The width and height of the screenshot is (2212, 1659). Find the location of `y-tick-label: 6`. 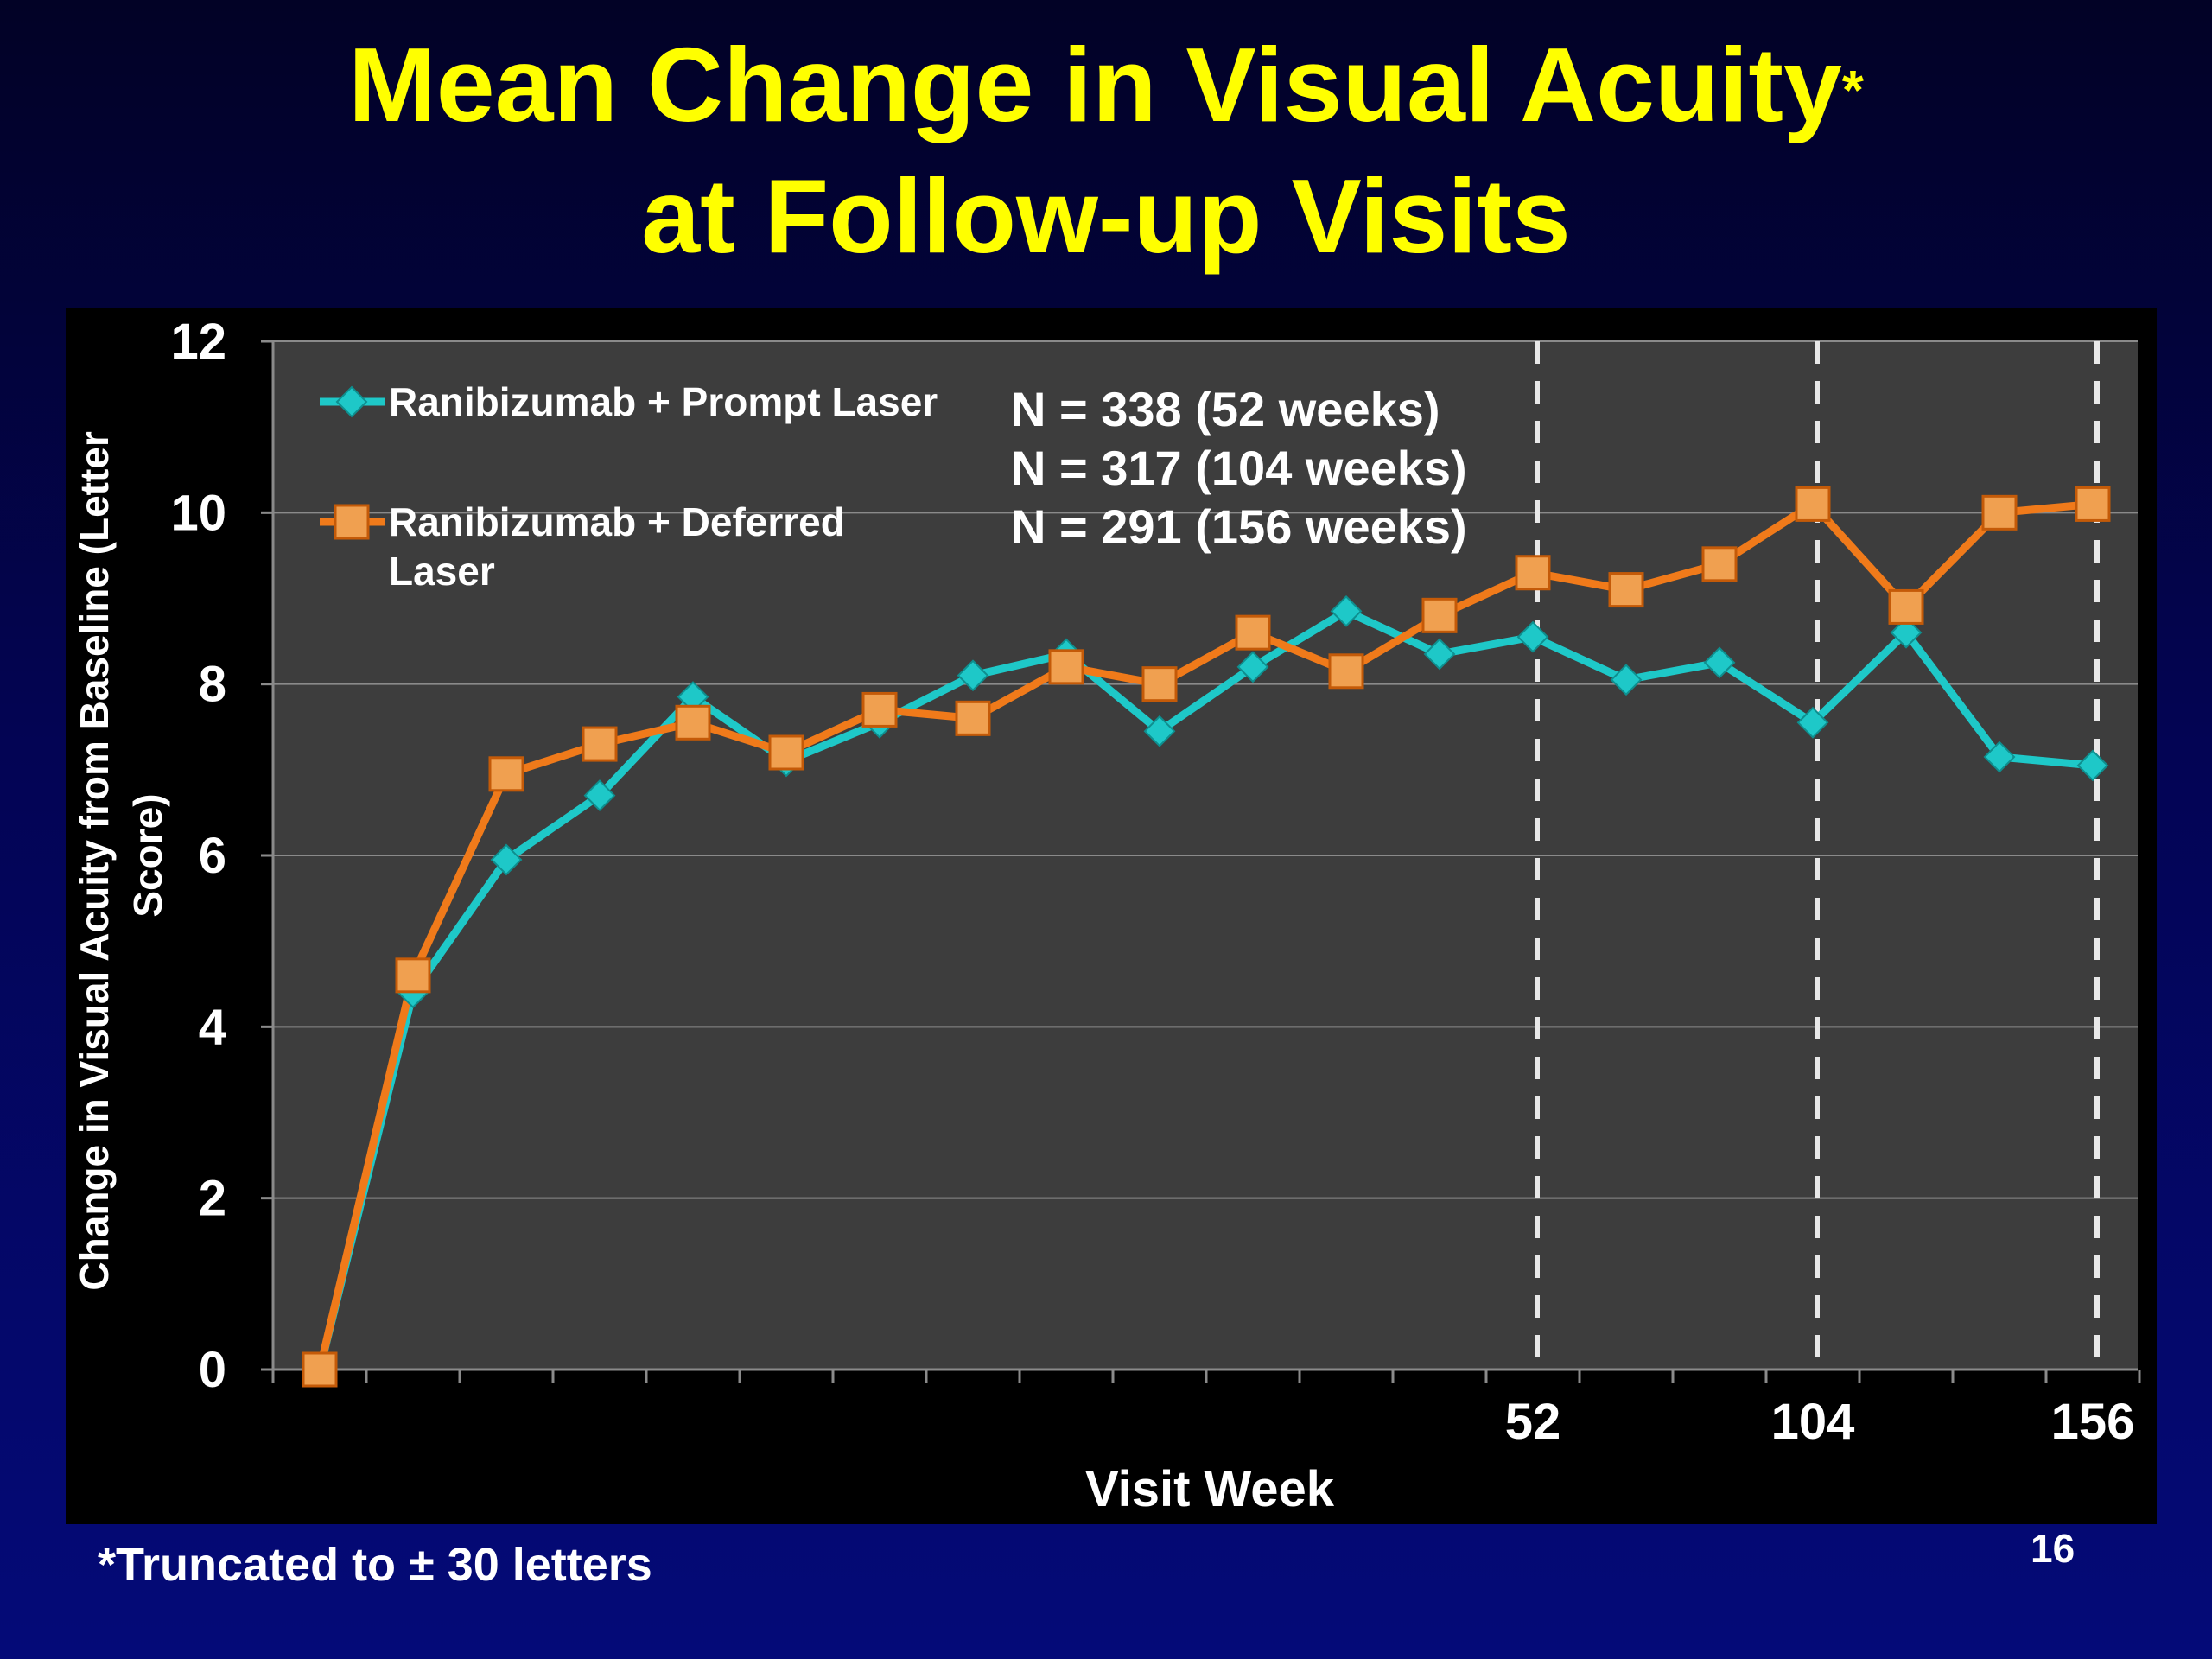

y-tick-label: 6 is located at coordinates (212, 856).